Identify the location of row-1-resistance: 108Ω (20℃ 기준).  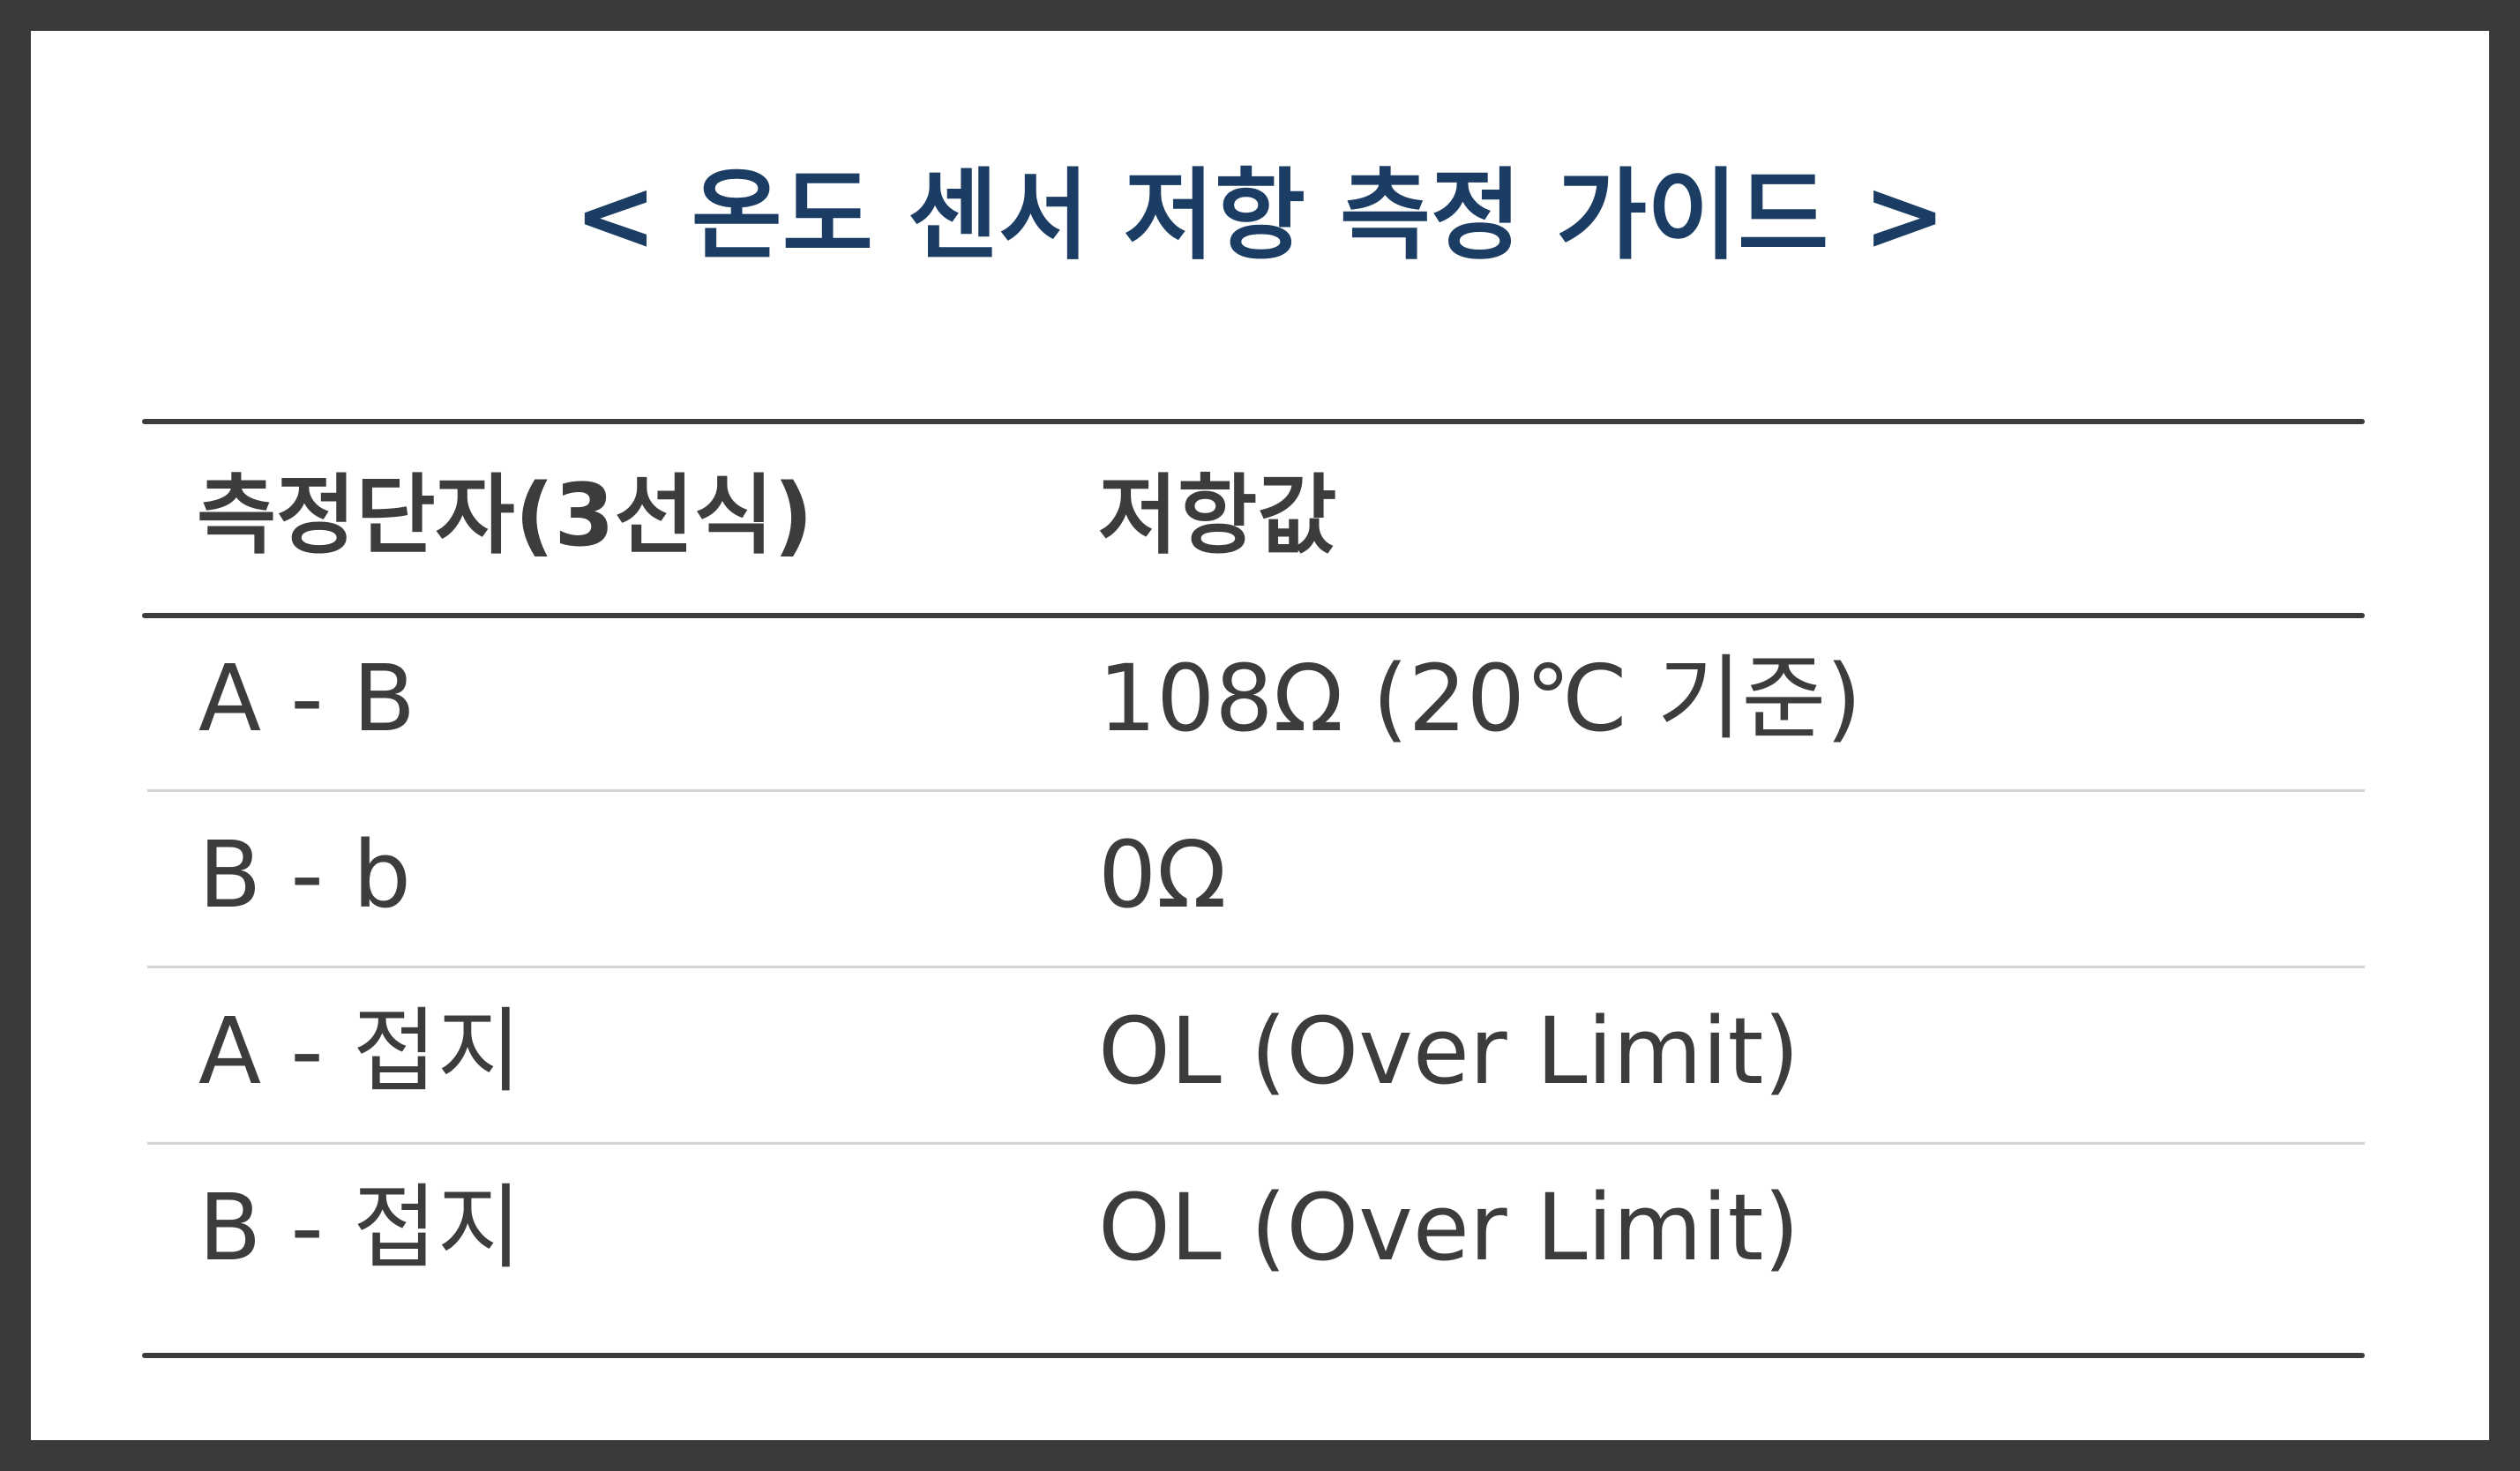
(1480, 698).